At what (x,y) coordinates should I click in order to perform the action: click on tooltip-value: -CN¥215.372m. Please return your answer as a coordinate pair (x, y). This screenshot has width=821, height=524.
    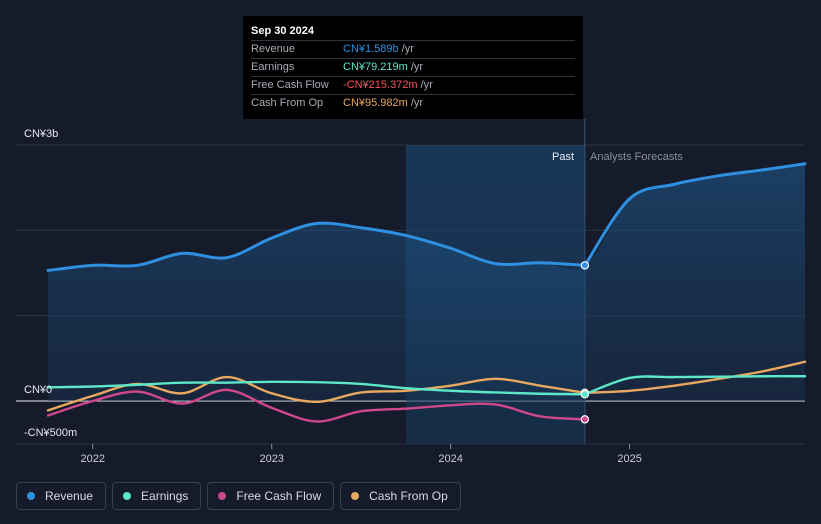
    Looking at the image, I should click on (380, 85).